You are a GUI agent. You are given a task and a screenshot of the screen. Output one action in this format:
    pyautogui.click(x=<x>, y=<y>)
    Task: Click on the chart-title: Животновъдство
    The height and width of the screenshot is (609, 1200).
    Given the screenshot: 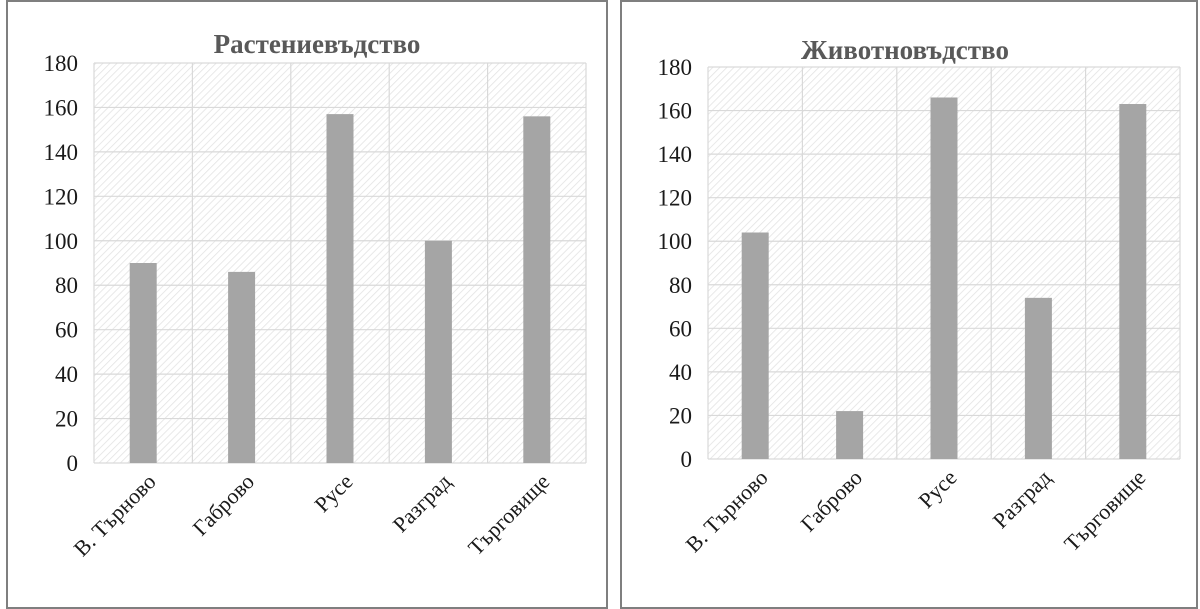 What is the action you would take?
    pyautogui.click(x=905, y=50)
    